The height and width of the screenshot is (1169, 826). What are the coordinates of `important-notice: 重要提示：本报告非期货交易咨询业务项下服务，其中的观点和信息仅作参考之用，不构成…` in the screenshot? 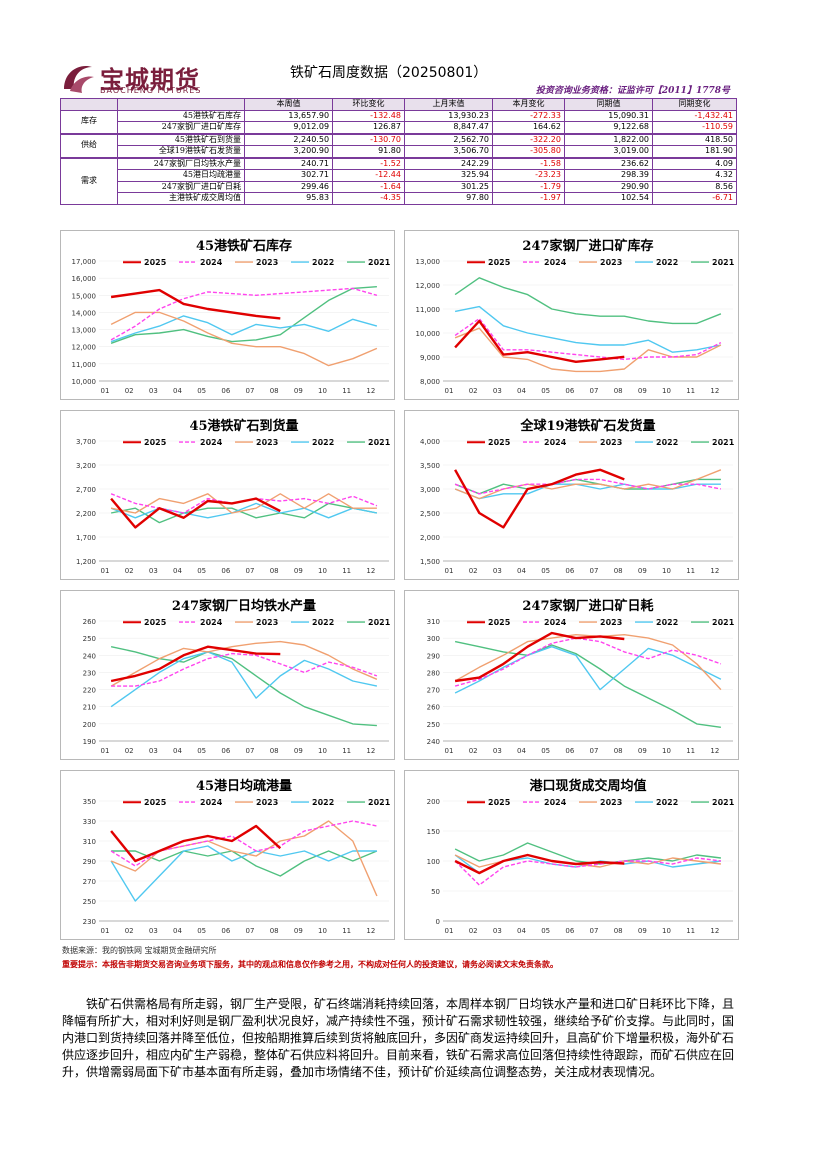 It's located at (310, 964).